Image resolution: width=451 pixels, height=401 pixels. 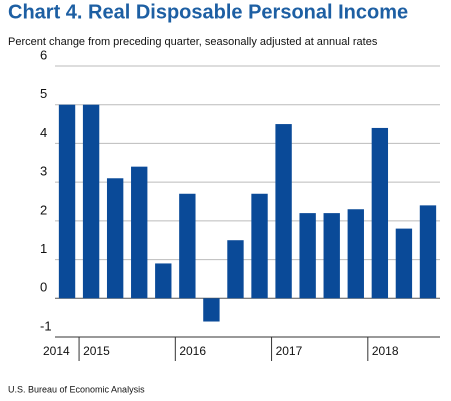 I want to click on chart-title: Chart 4. Real Disposable Personal Income, so click(x=208, y=12).